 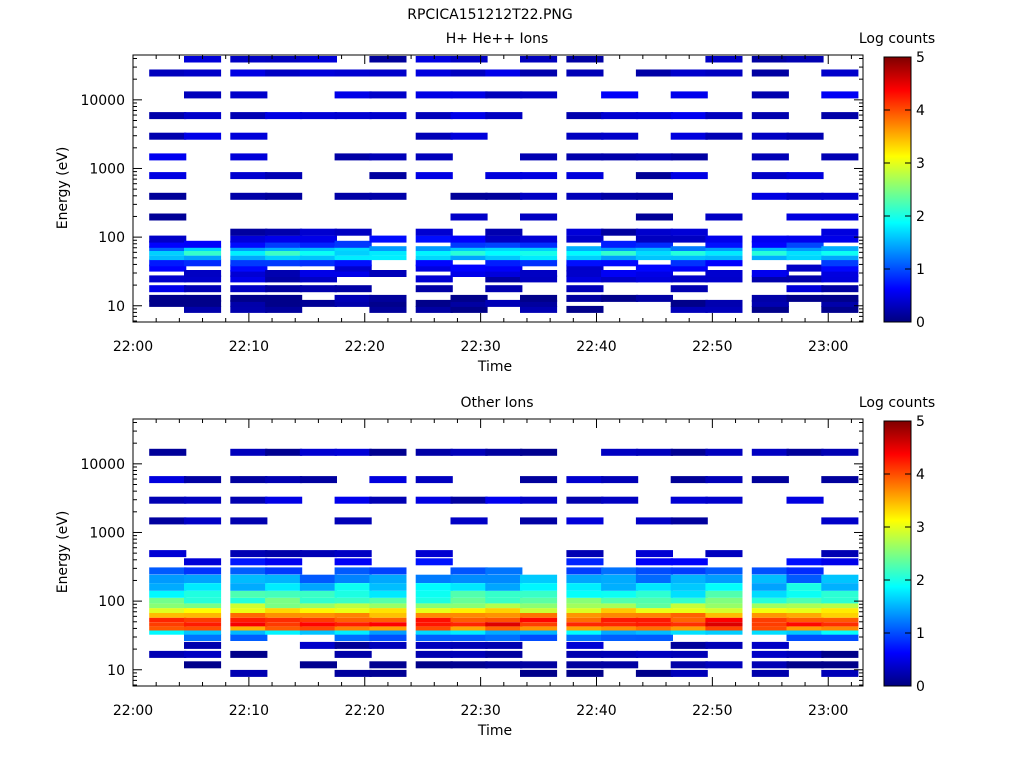 What do you see at coordinates (712, 347) in the screenshot?
I see `x-tick-label: 22:50` at bounding box center [712, 347].